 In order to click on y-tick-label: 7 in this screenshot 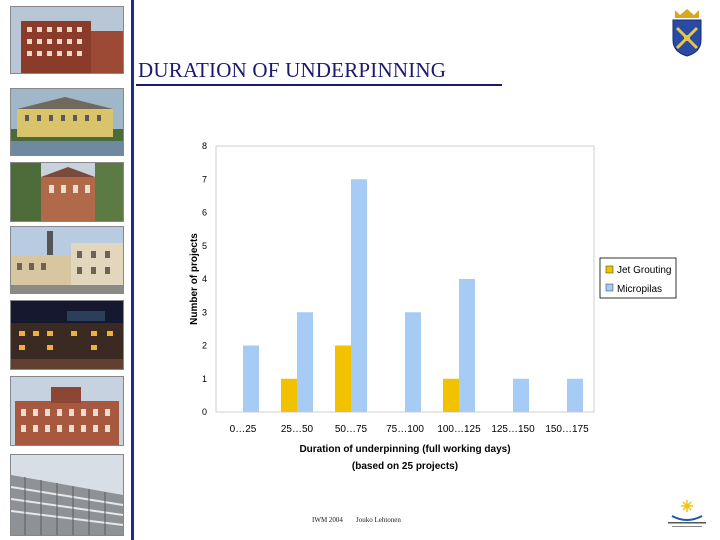, I will do `click(204, 179)`.